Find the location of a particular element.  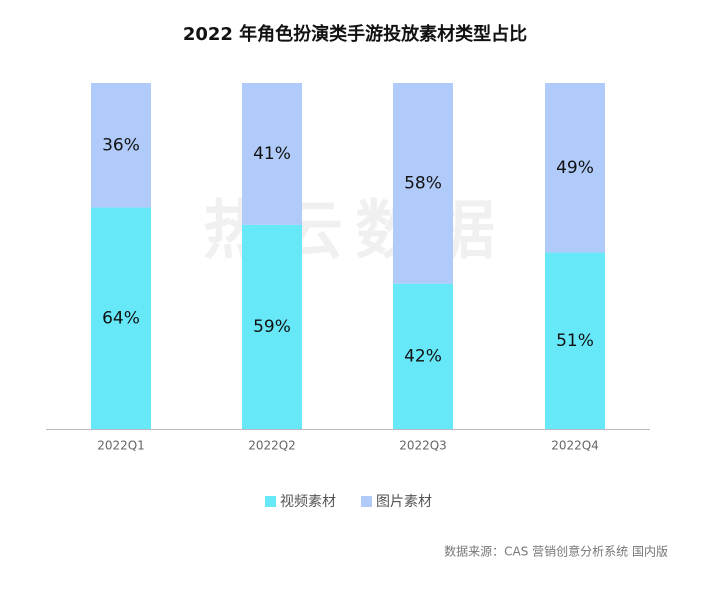

data-label: 42% is located at coordinates (423, 356).